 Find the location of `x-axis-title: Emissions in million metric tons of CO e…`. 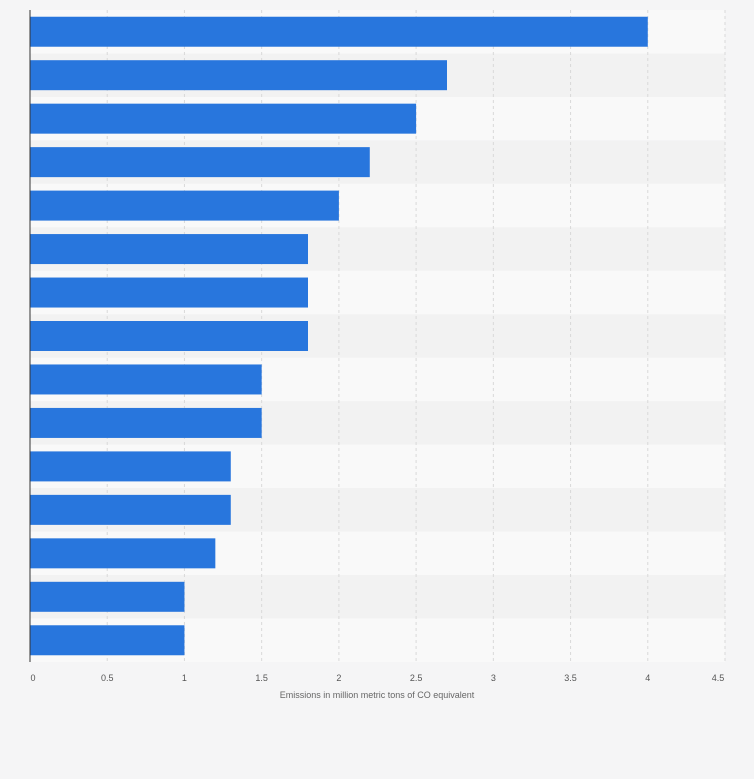

x-axis-title: Emissions in million metric tons of CO e… is located at coordinates (377, 695).